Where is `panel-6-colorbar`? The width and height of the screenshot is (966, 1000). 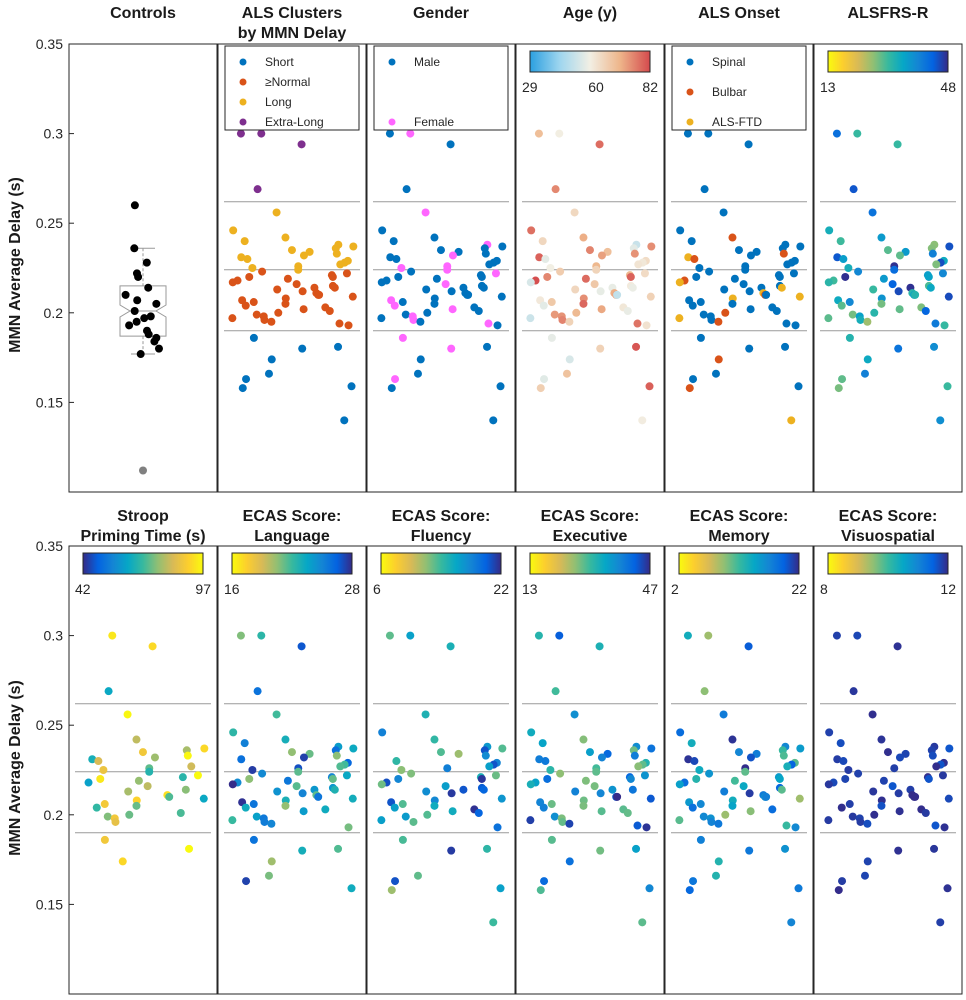 panel-6-colorbar is located at coordinates (888, 61).